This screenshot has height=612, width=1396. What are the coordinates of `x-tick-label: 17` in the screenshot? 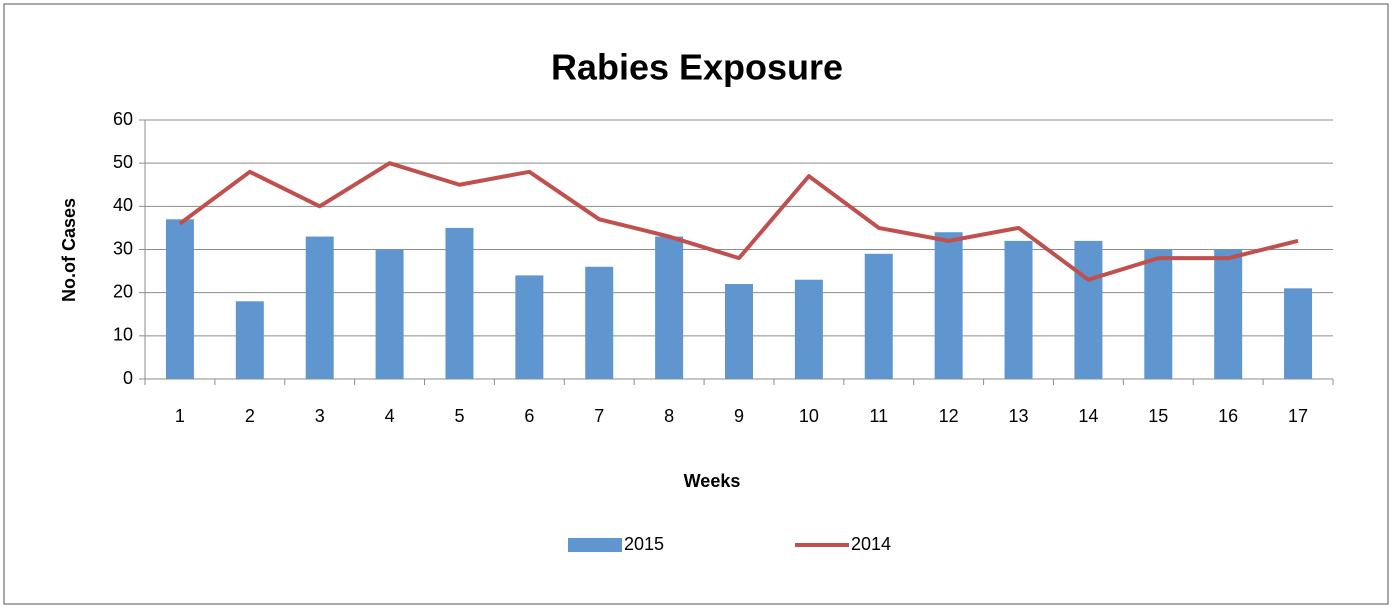 It's located at (1298, 416).